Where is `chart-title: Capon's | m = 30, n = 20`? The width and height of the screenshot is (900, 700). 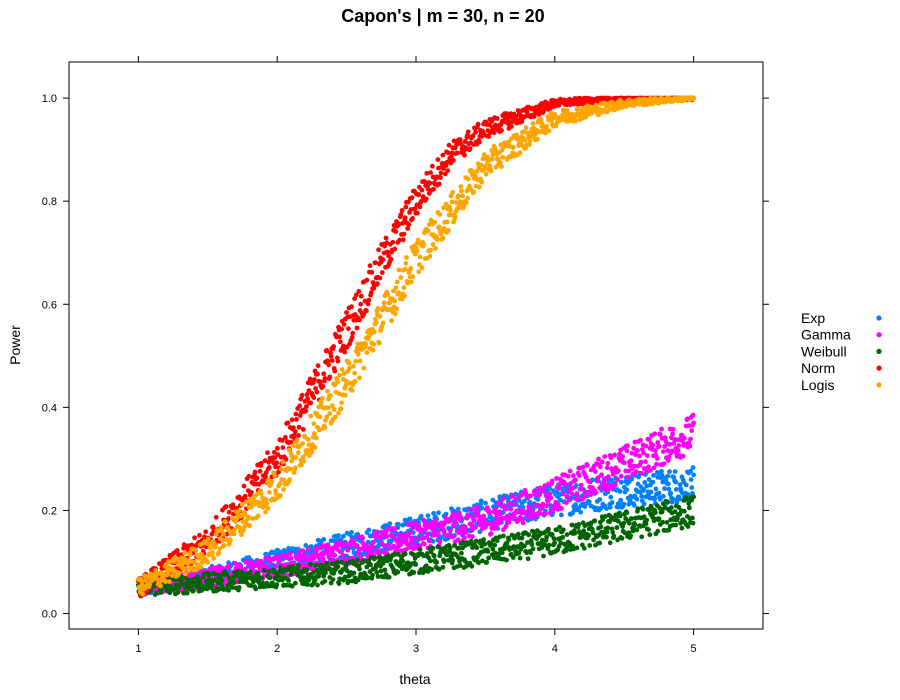 chart-title: Capon's | m = 30, n = 20 is located at coordinates (442, 16).